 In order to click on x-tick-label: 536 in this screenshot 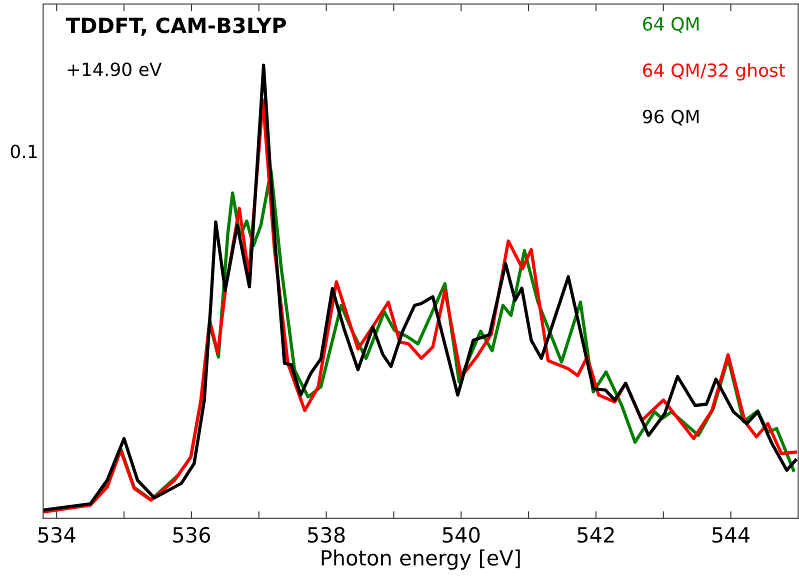, I will do `click(191, 534)`.